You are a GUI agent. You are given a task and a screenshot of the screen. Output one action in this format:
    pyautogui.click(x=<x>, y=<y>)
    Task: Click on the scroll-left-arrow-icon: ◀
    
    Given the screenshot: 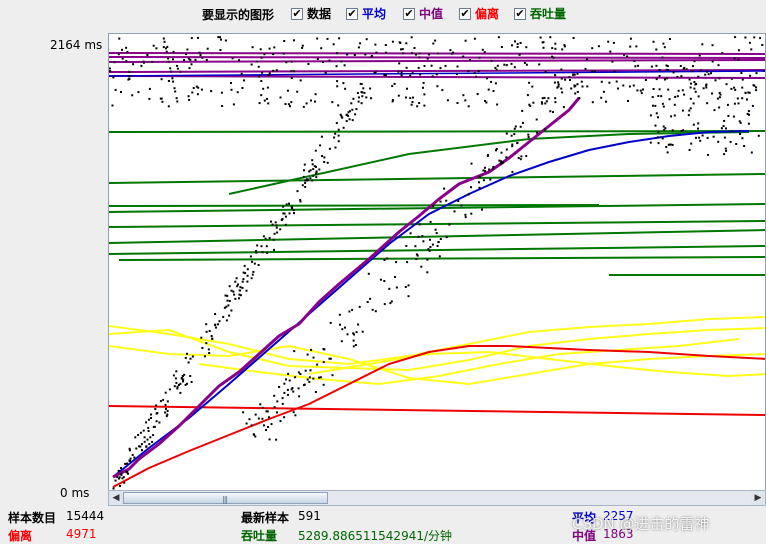 What is the action you would take?
    pyautogui.click(x=116, y=498)
    